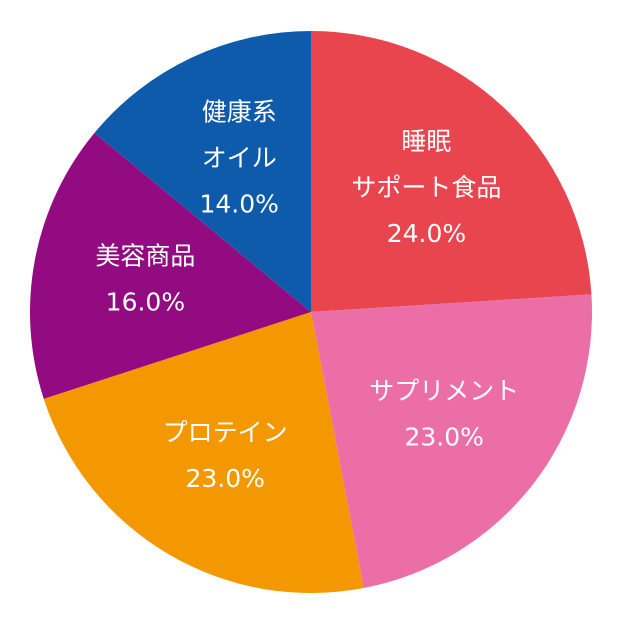  What do you see at coordinates (239, 157) in the screenshot?
I see `slice-label: オイル` at bounding box center [239, 157].